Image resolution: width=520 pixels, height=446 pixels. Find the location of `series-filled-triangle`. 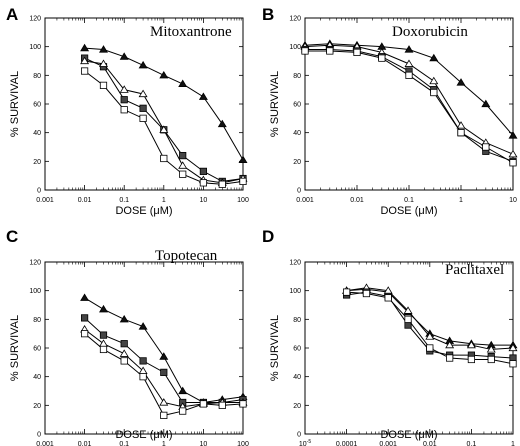

series-filled-triangle is located at coordinates (164, 103).